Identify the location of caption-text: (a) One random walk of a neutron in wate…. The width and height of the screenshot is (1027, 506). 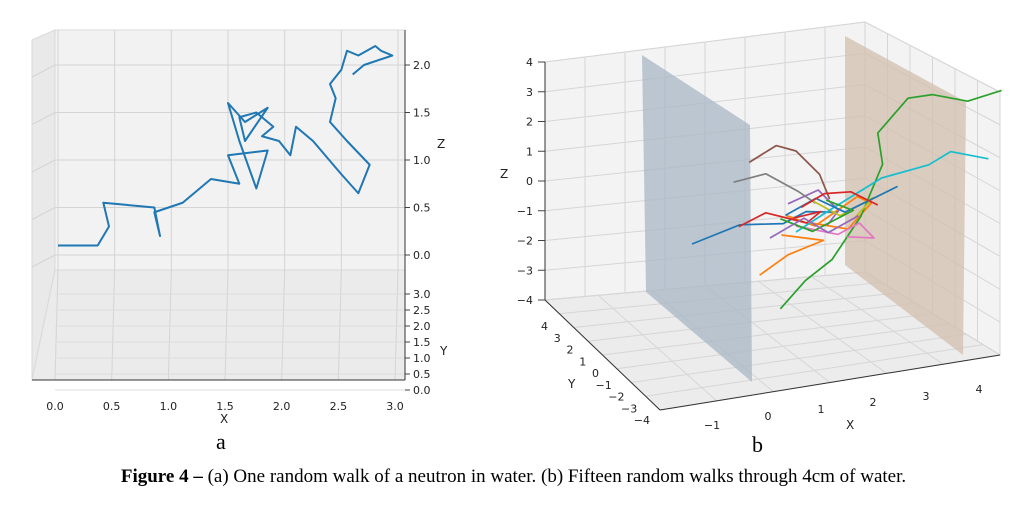
(554, 476).